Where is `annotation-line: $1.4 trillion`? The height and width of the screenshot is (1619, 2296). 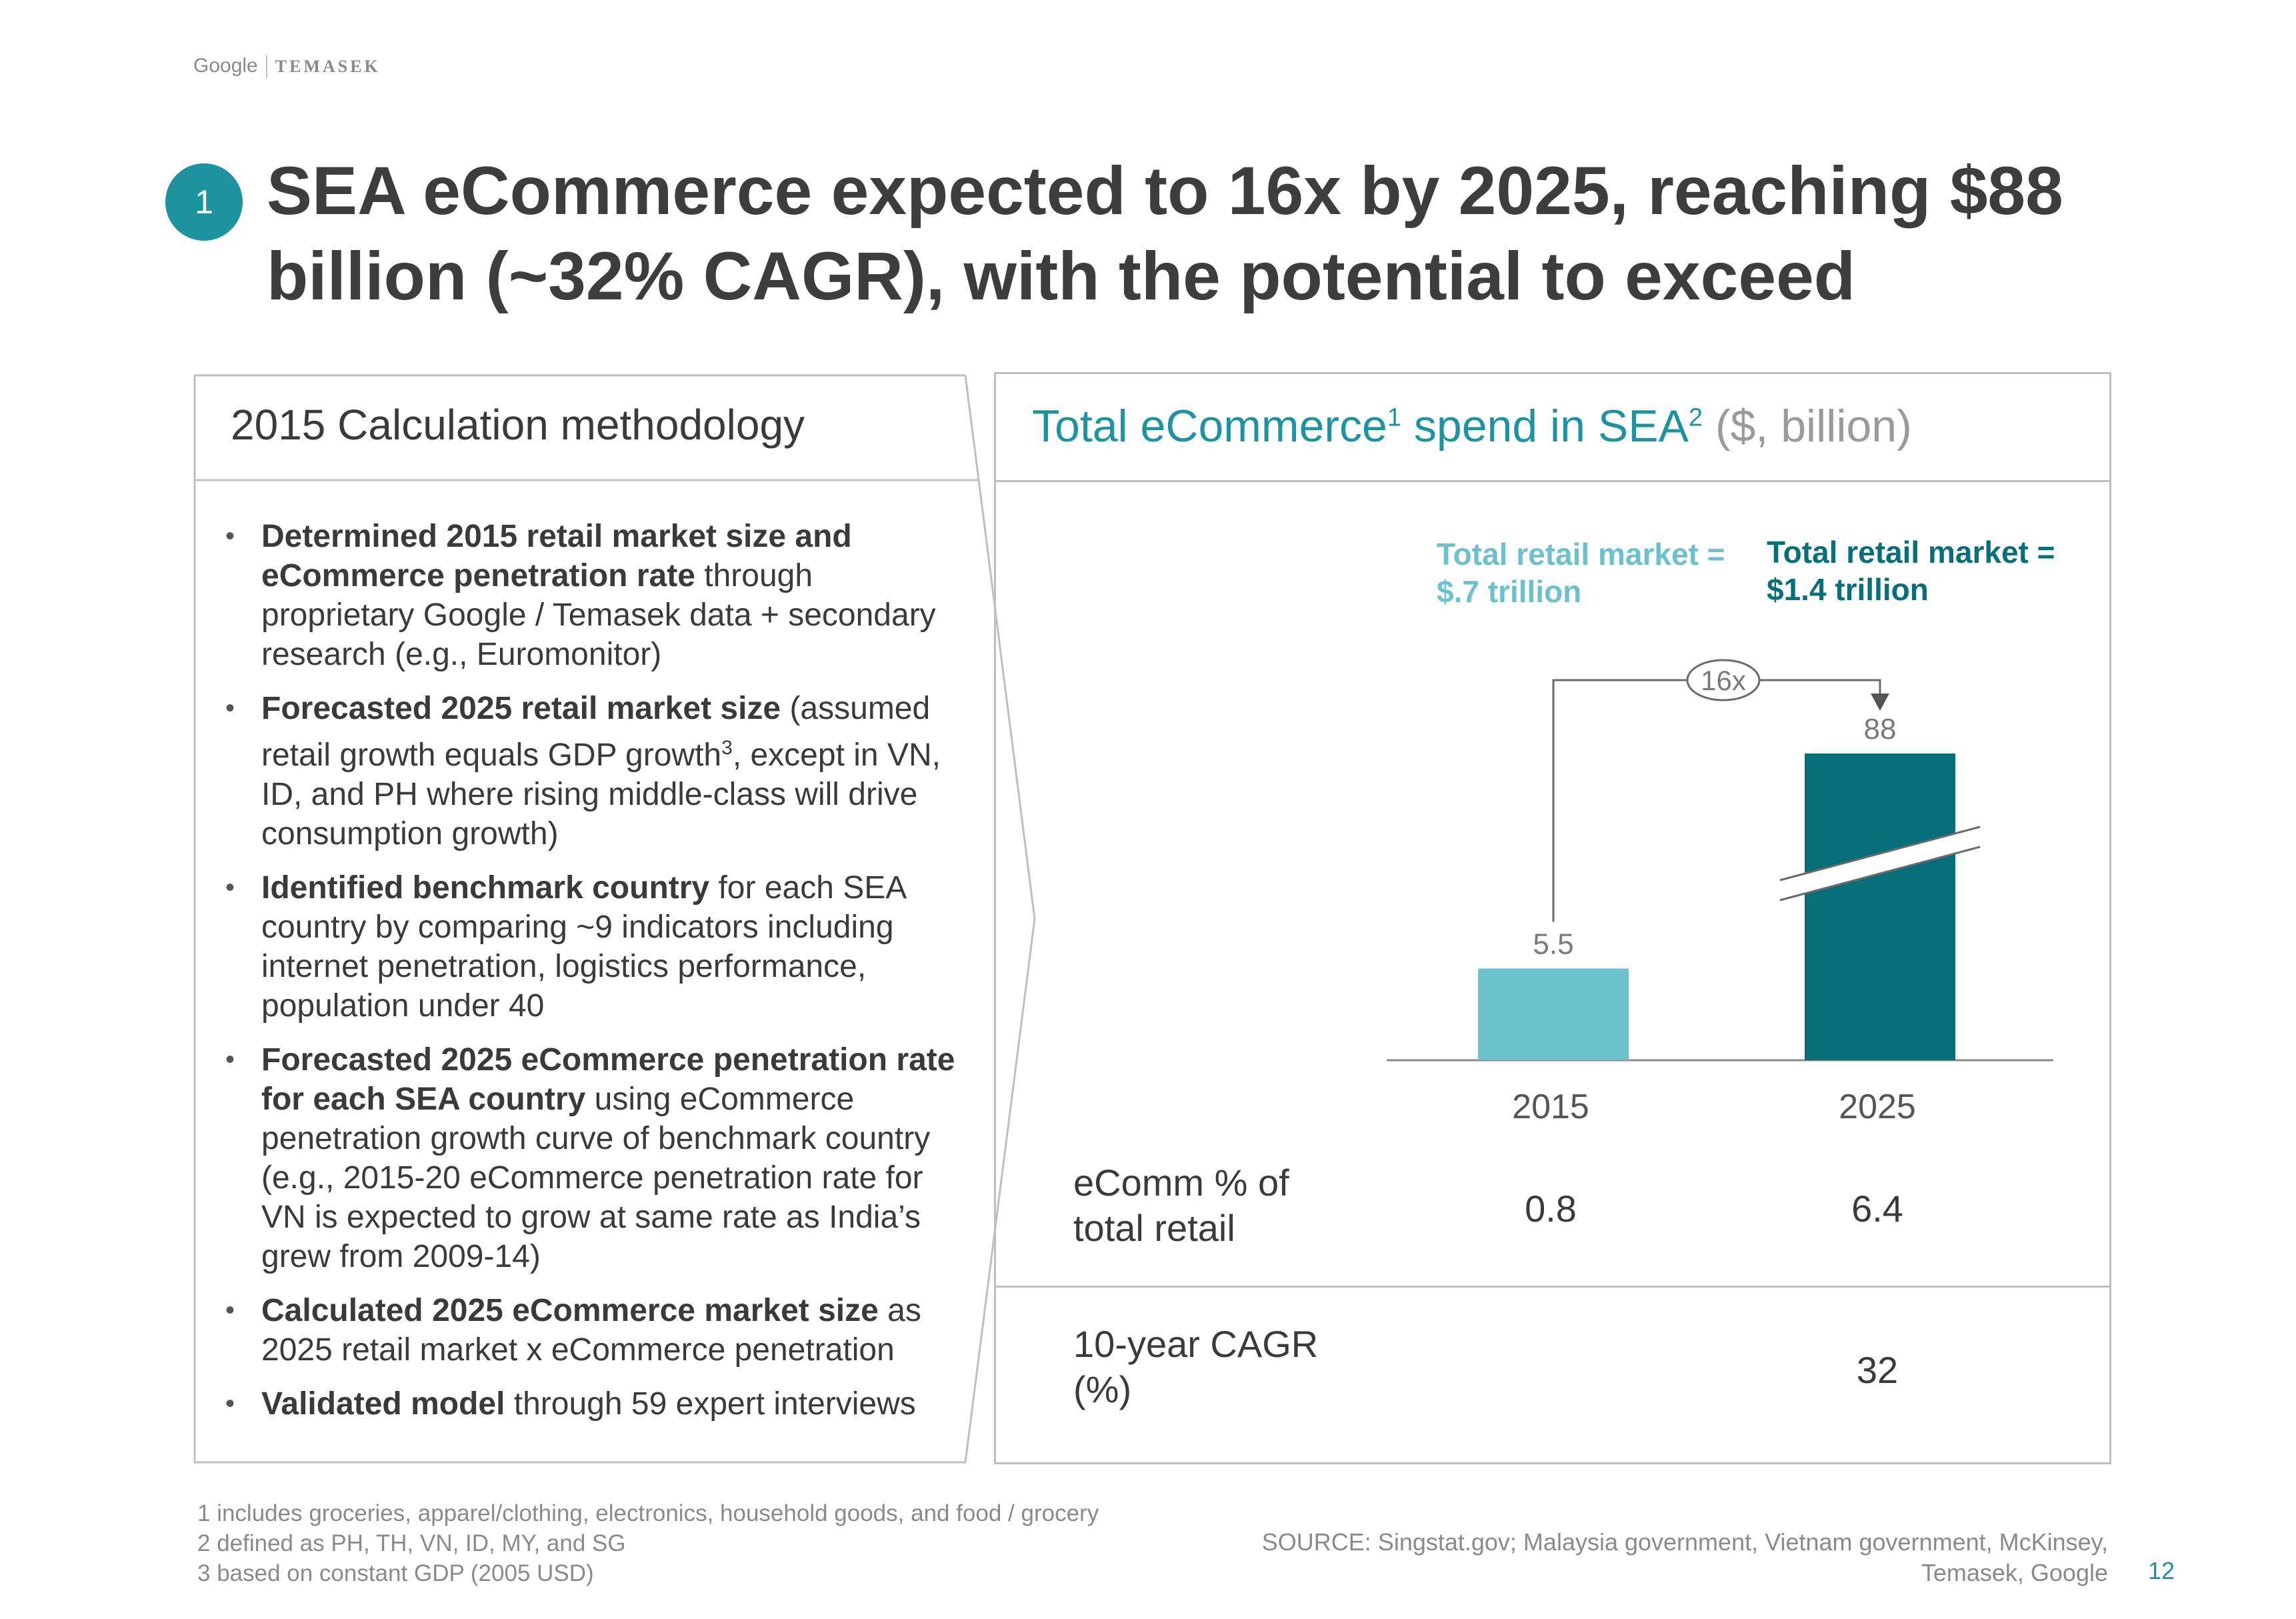
annotation-line: $1.4 trillion is located at coordinates (1848, 589).